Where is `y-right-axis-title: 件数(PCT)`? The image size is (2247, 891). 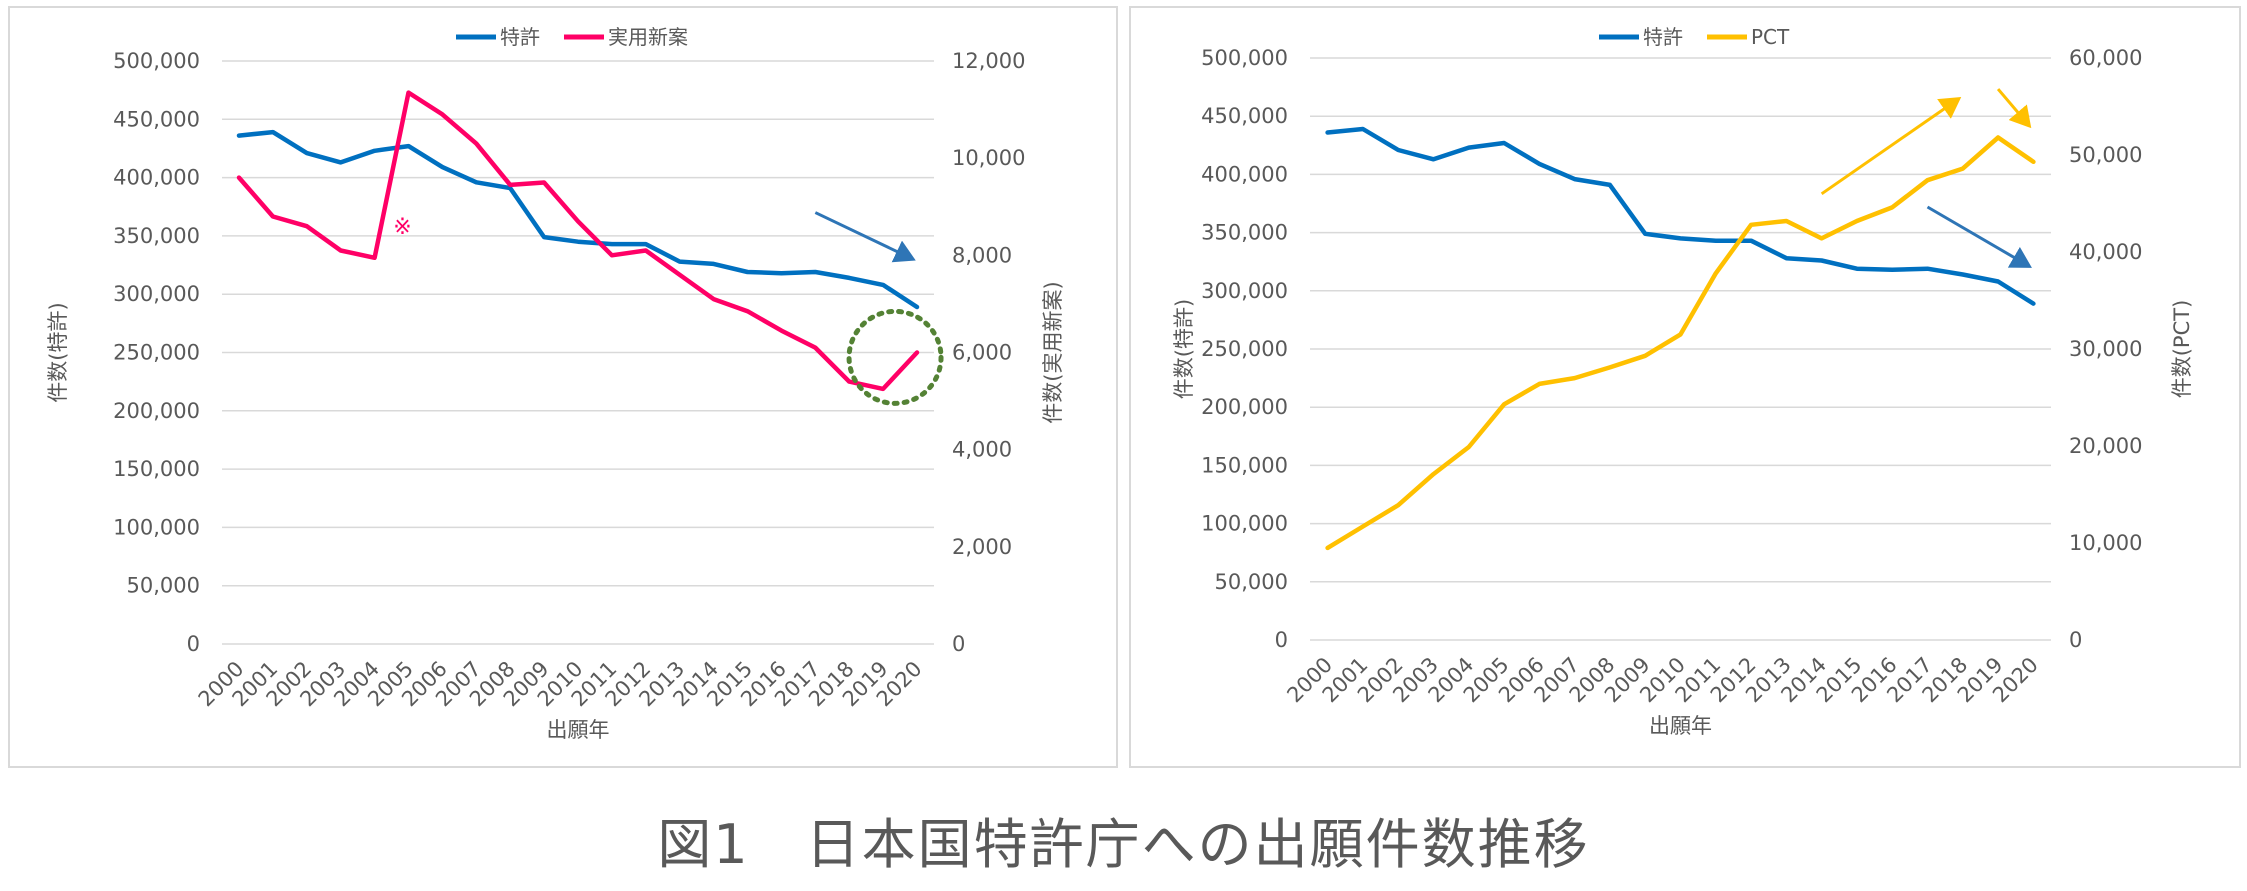 y-right-axis-title: 件数(PCT) is located at coordinates (2182, 349).